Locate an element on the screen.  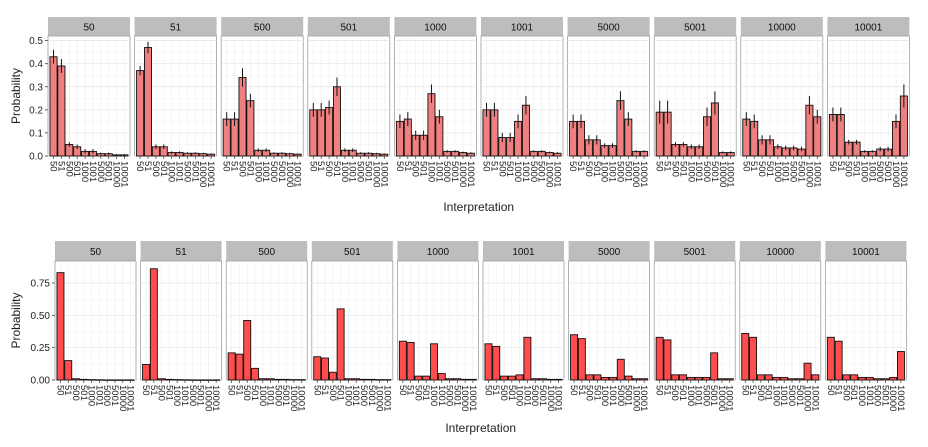
y-tick-label: 0.5 is located at coordinates (36, 41).